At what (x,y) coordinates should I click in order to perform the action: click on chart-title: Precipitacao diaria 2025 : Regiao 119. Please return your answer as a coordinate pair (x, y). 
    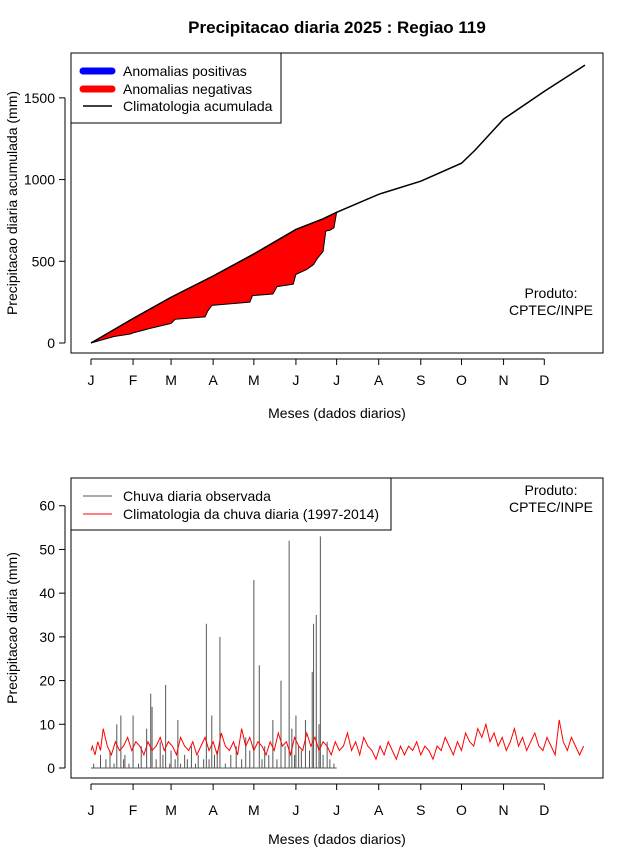
    Looking at the image, I should click on (337, 27).